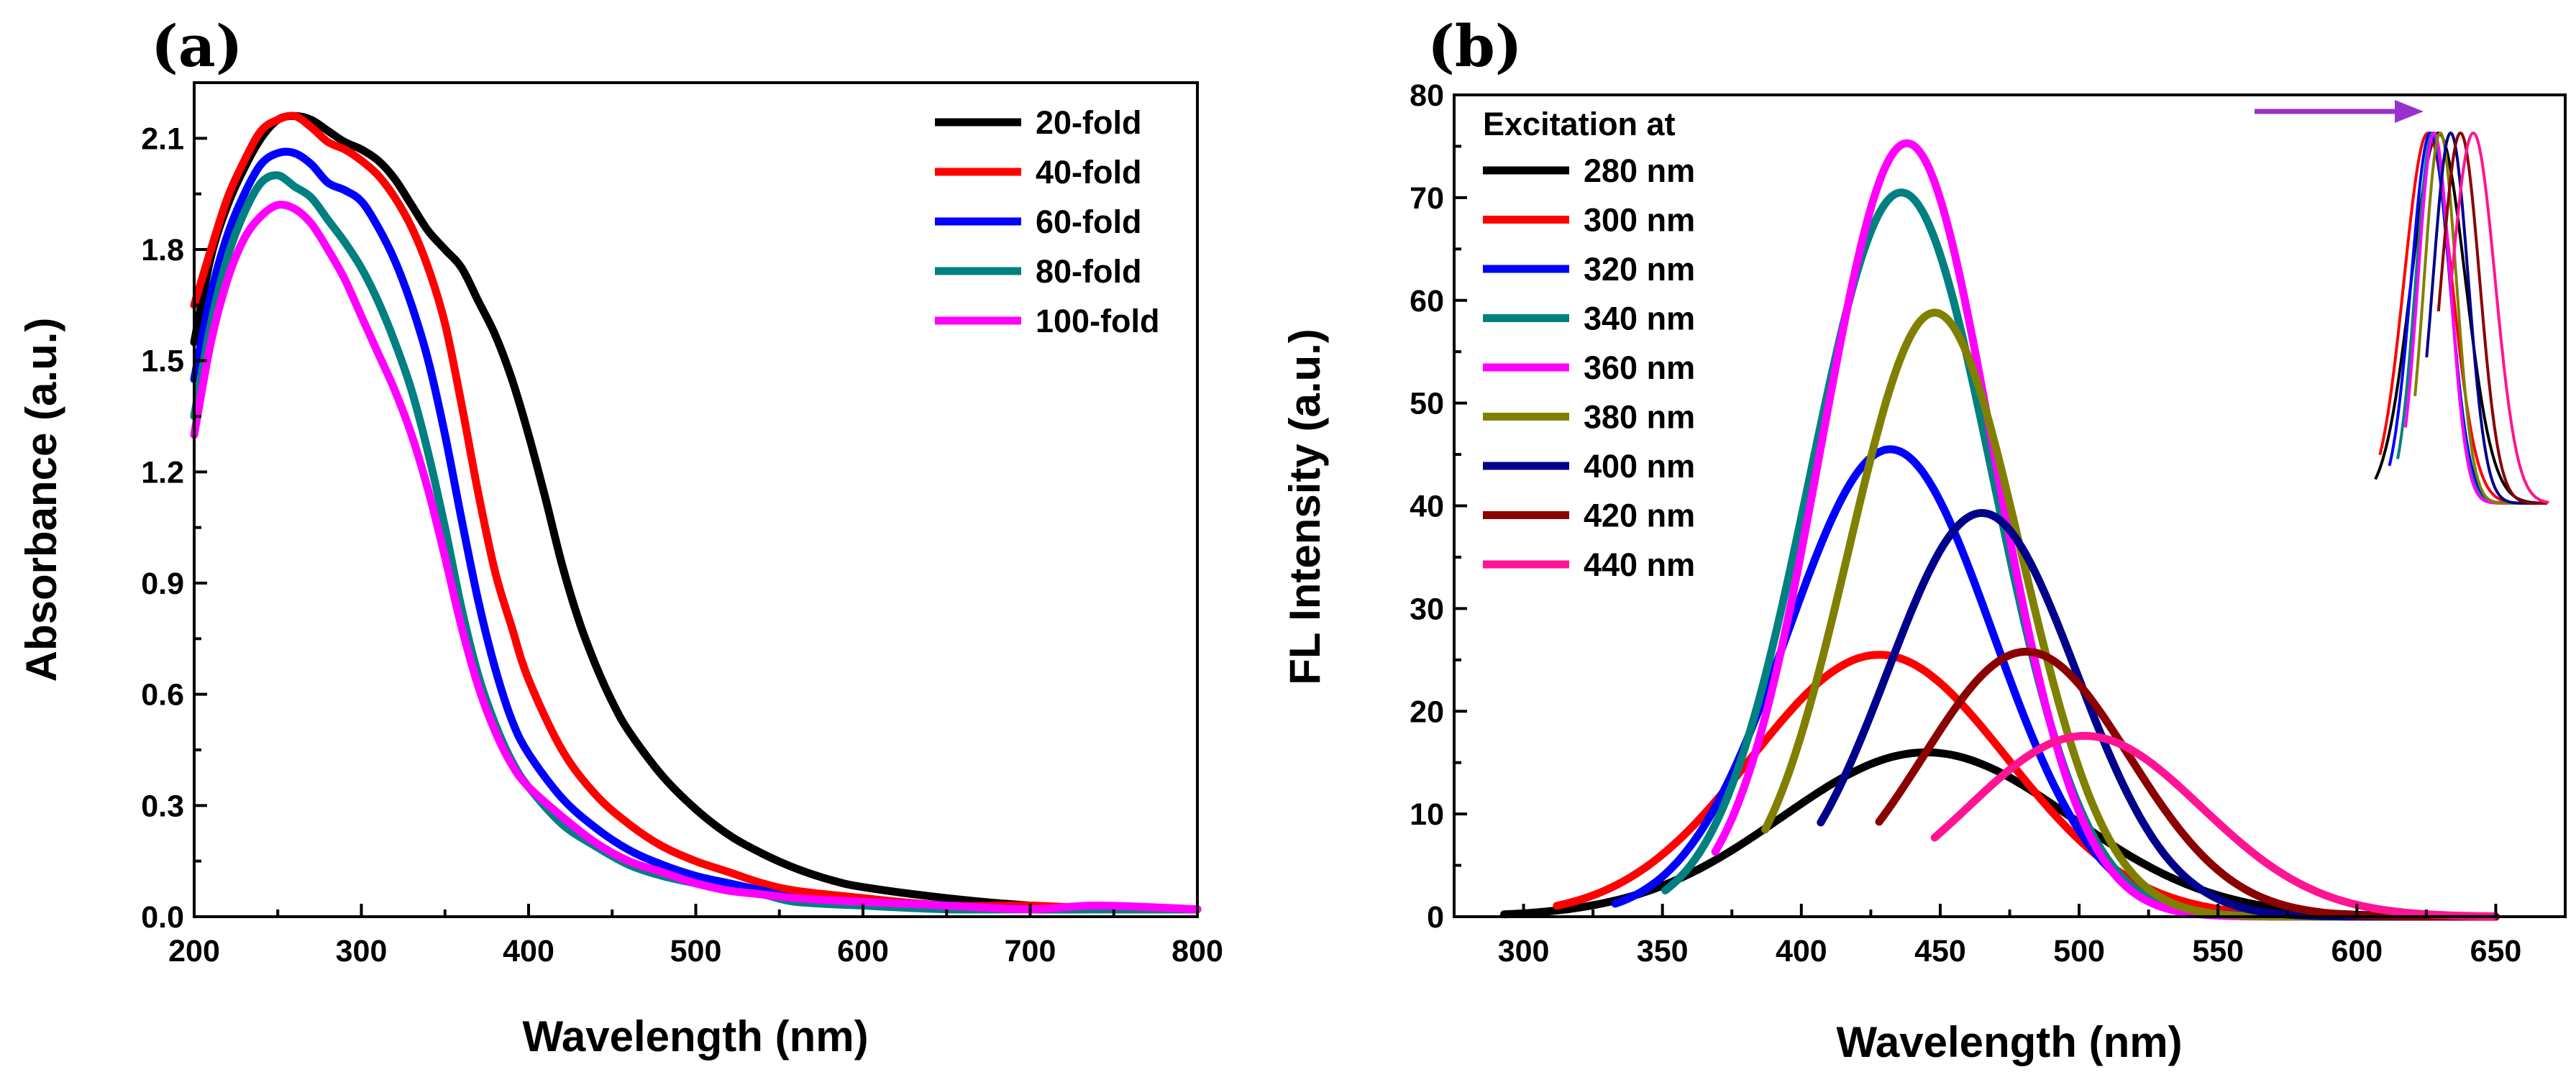 This screenshot has height=1072, width=2576. I want to click on inset-line-380 nm, so click(2478, 318).